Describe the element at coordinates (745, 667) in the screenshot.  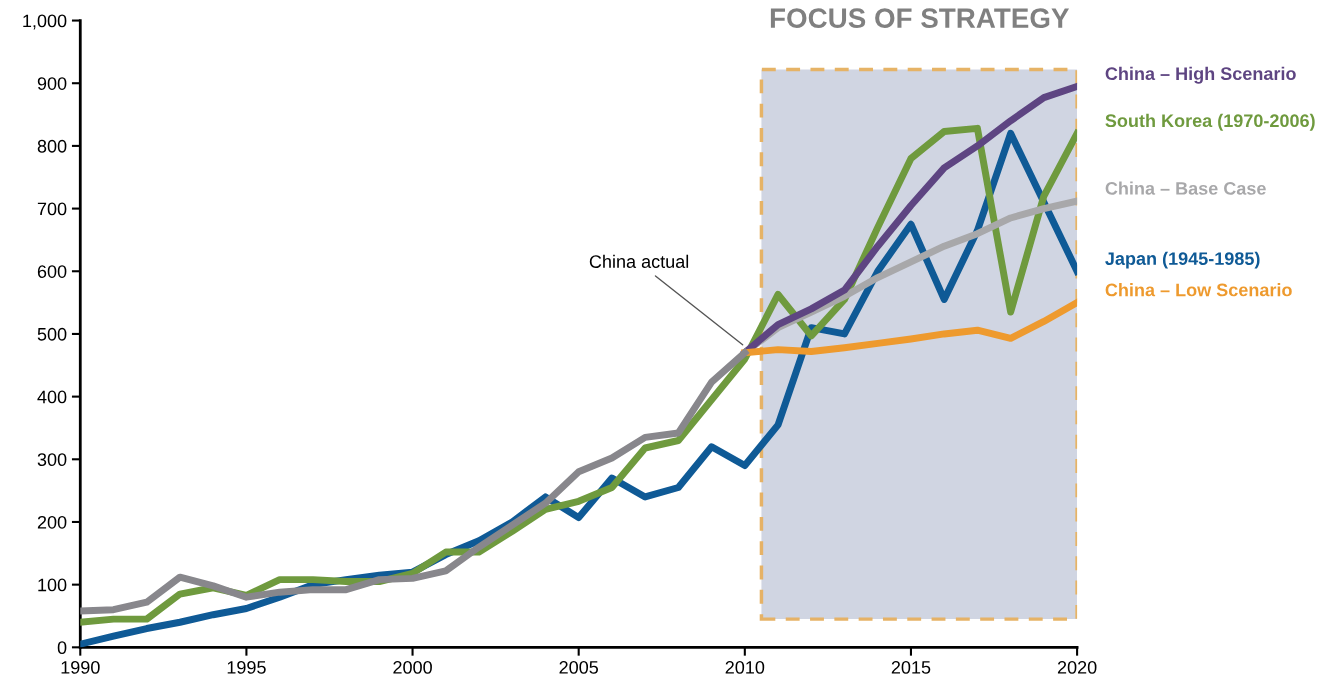
I see `x-tick-label: 2010` at that location.